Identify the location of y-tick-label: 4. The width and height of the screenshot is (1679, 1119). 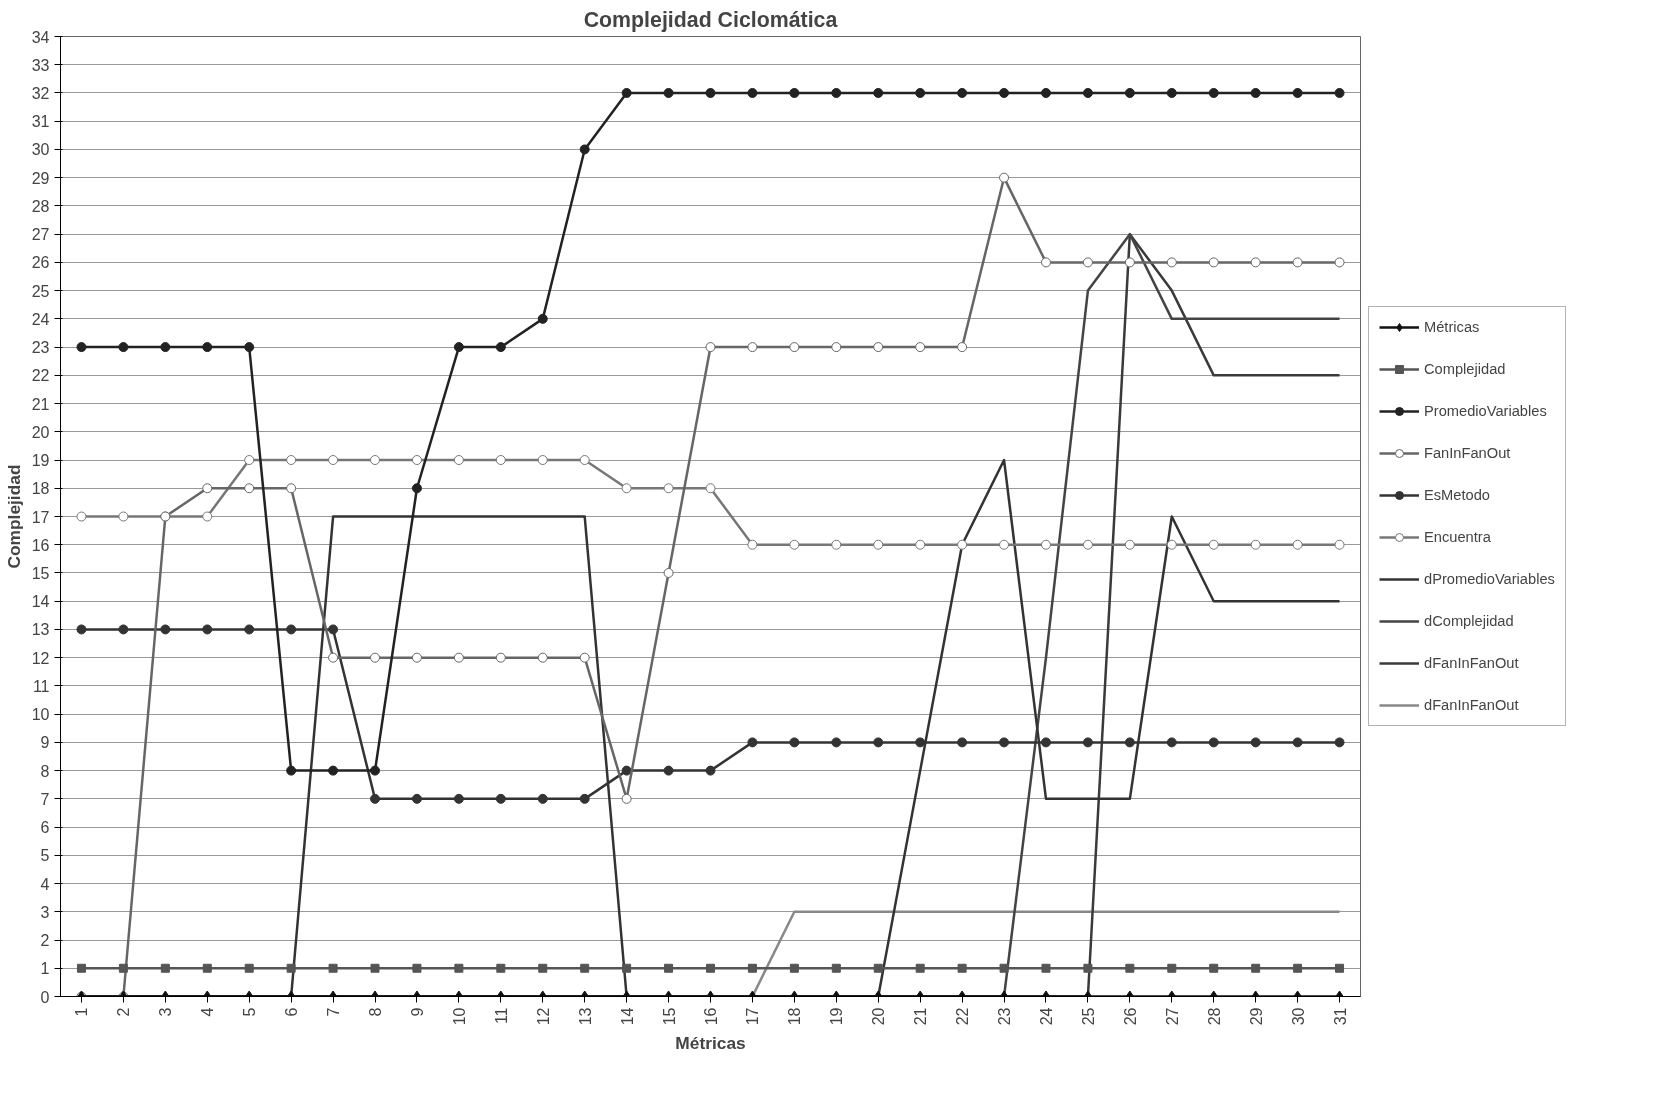
(45, 884).